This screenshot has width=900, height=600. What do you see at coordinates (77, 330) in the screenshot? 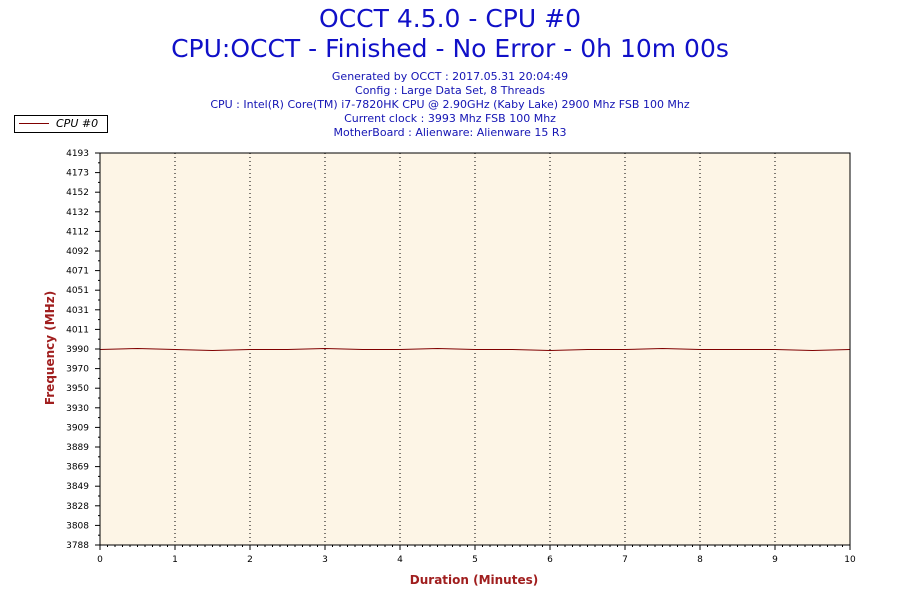
I see `y-tick-label: 4011` at bounding box center [77, 330].